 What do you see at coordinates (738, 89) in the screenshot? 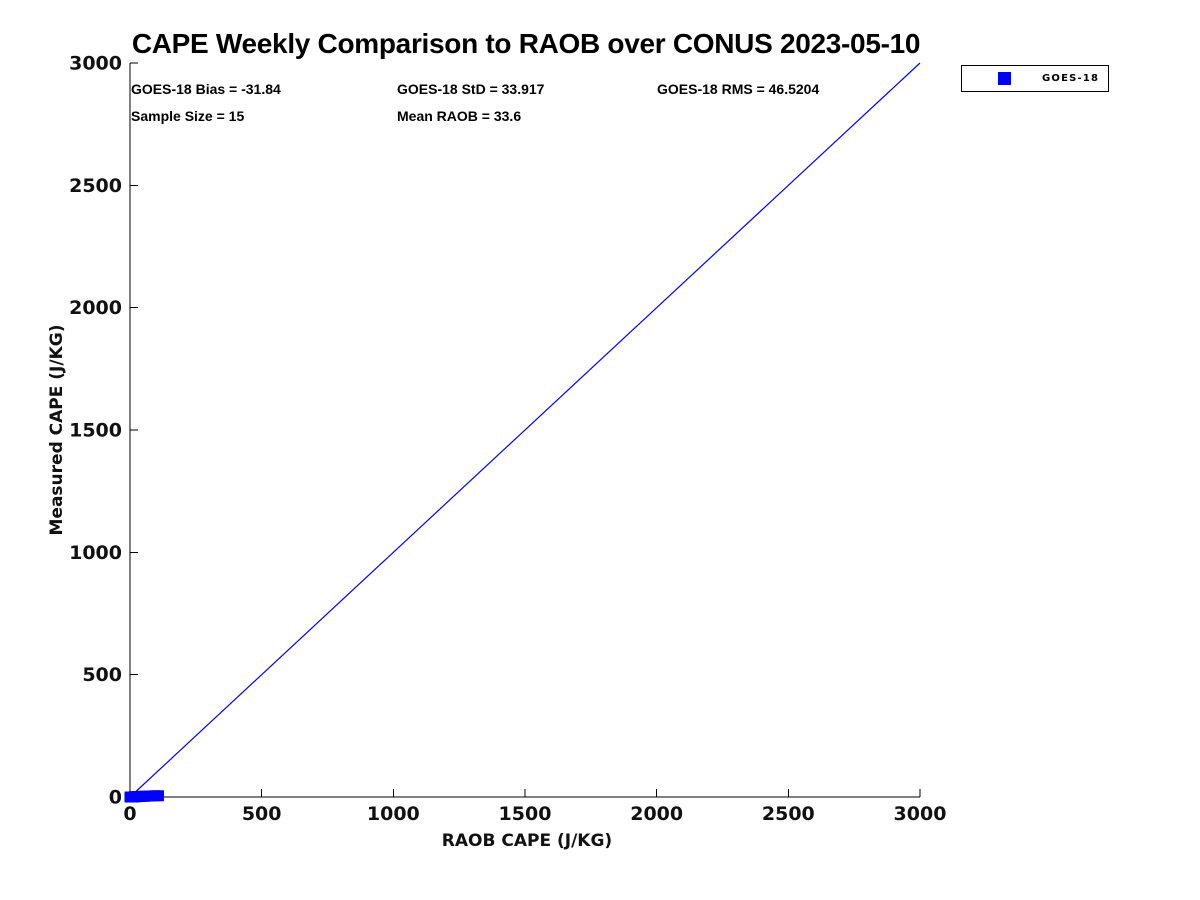
I see `stat-rms: GOES-18 RMS = 46.5204` at bounding box center [738, 89].